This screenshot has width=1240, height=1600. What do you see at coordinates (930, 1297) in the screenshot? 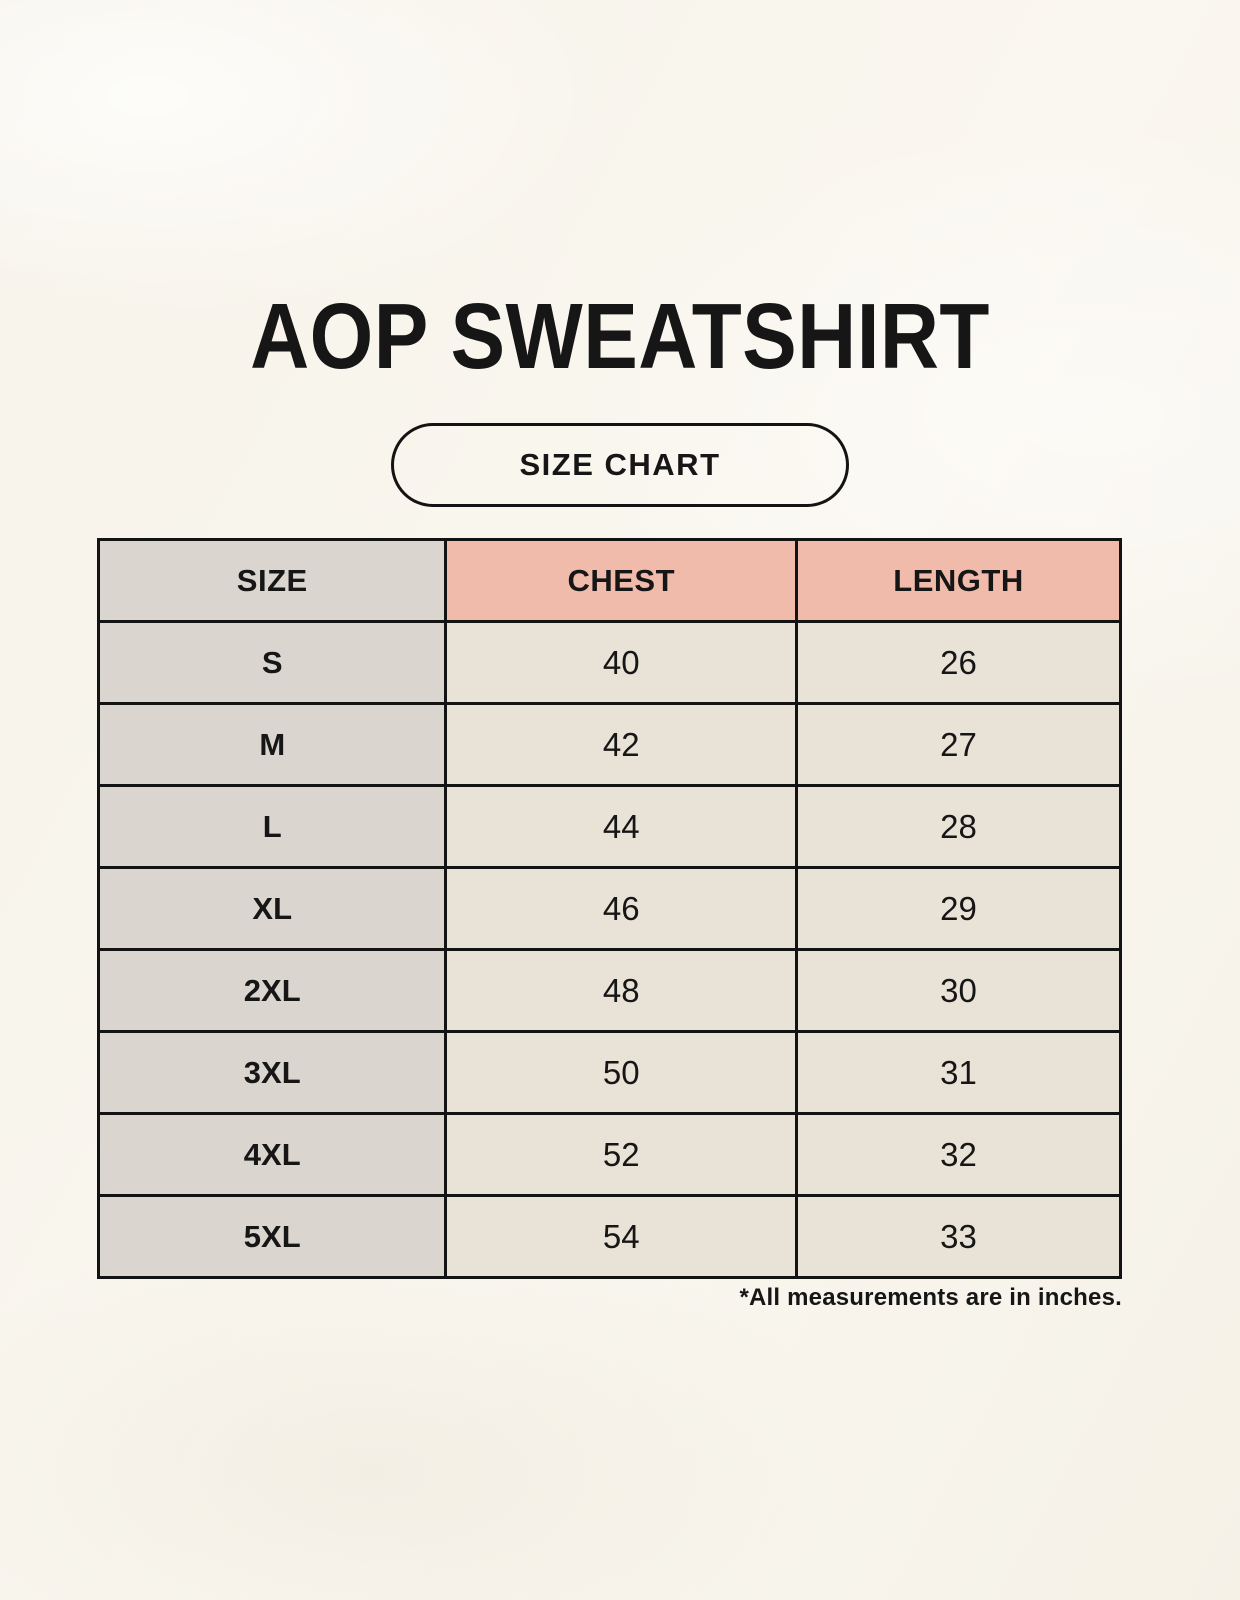
I see `measurement-note: *All measurements are in inches.` at bounding box center [930, 1297].